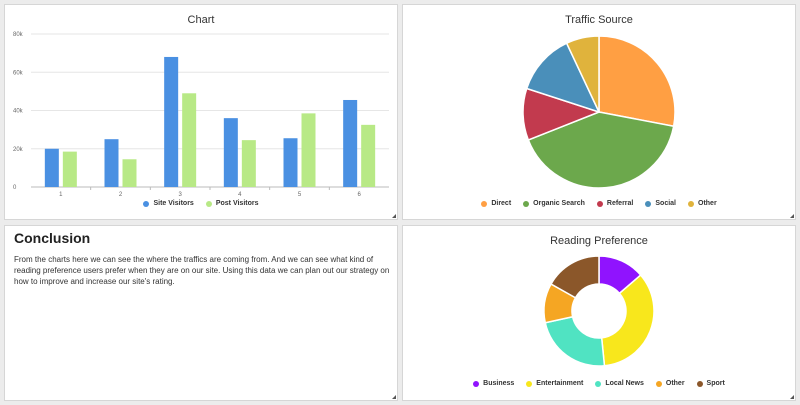 This screenshot has width=800, height=405. What do you see at coordinates (599, 20) in the screenshot?
I see `traffic-source-title: Traffic Source` at bounding box center [599, 20].